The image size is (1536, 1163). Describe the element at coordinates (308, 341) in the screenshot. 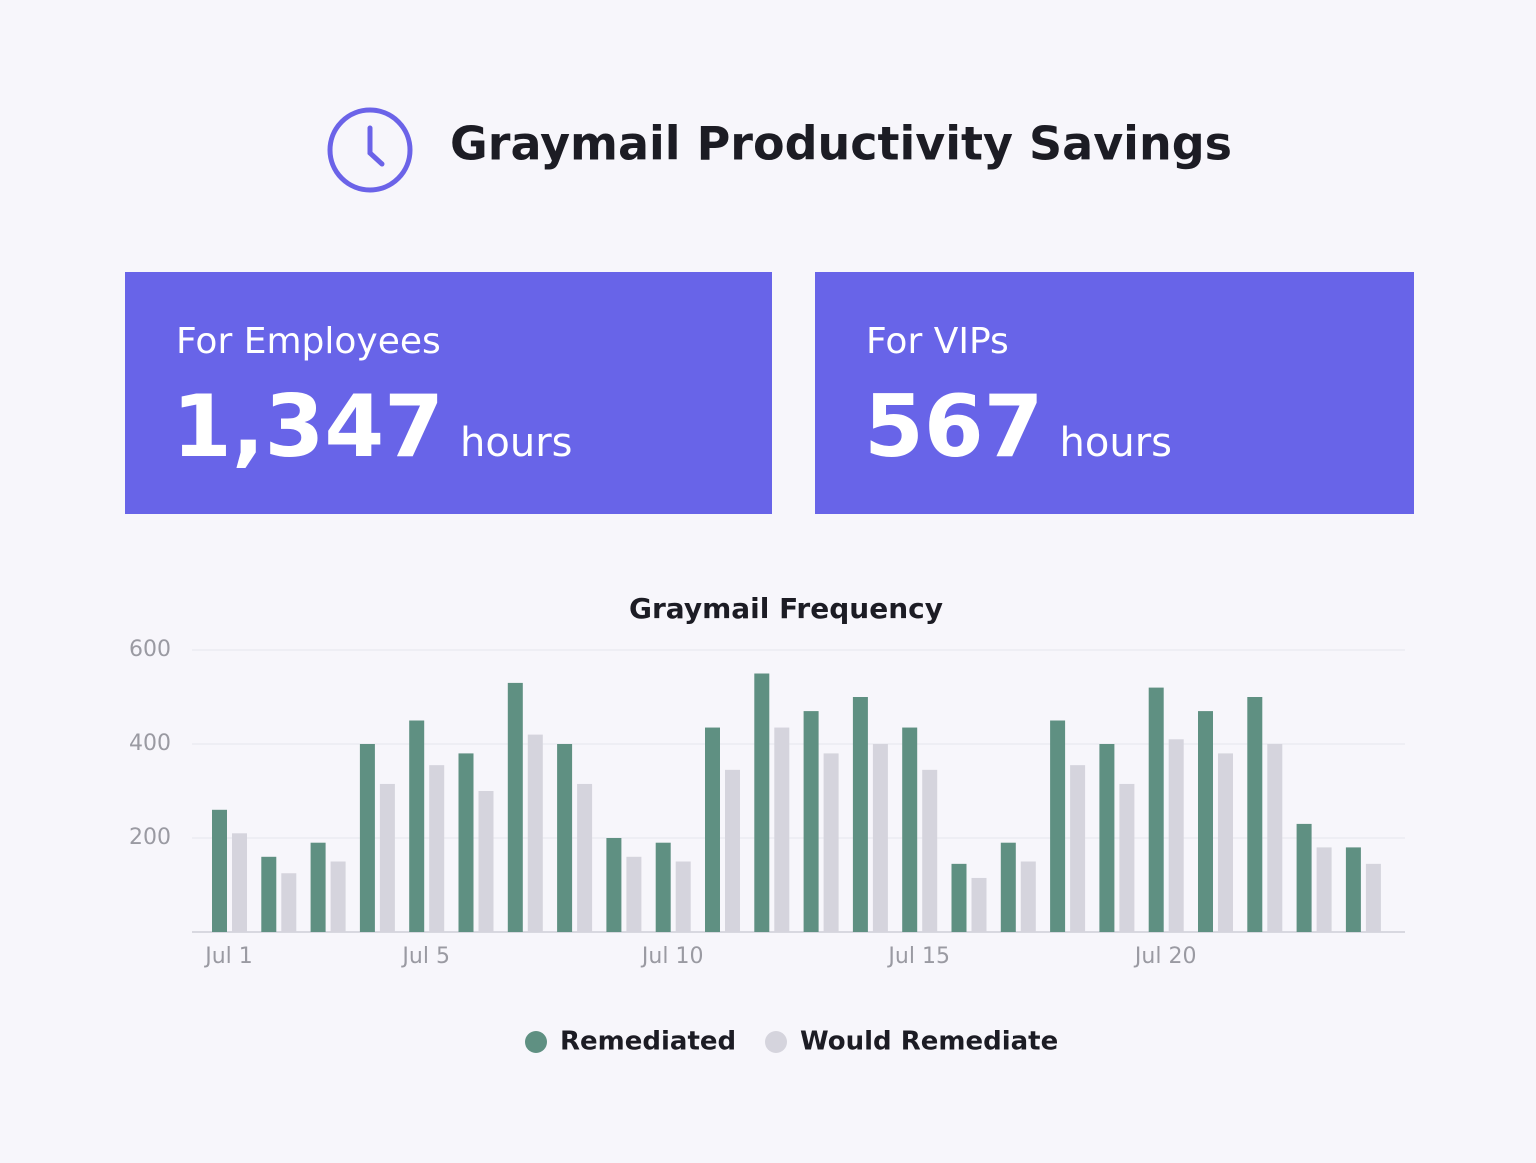

I see `card-label: For Employees` at that location.